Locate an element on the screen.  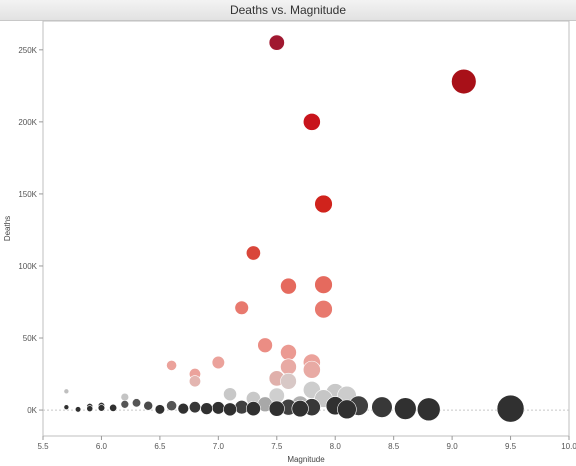
x-tick-label: 6.5 is located at coordinates (160, 446).